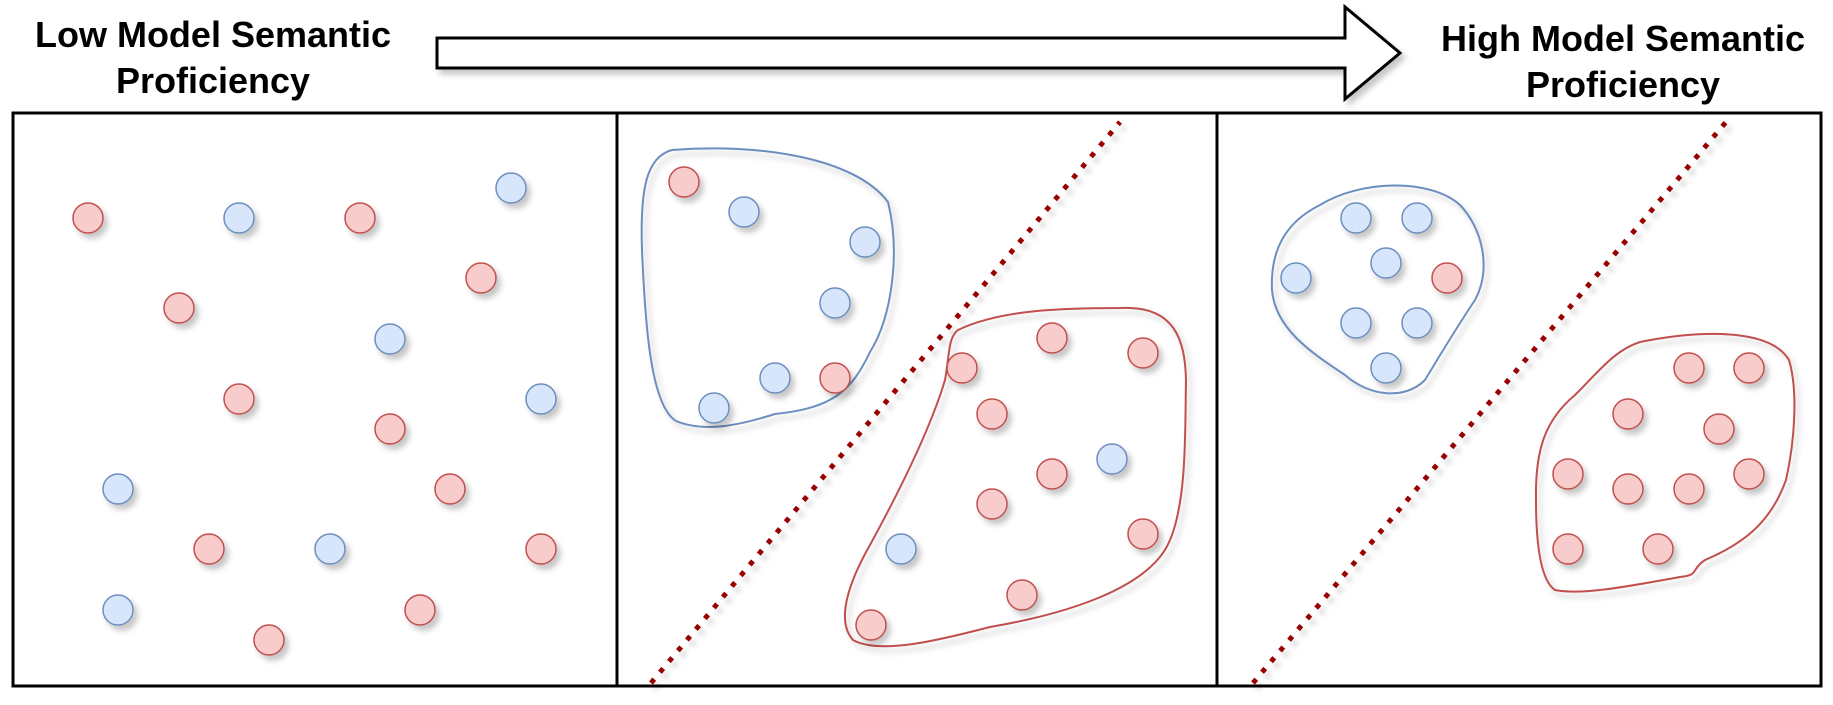  I want to click on high-proficiency-heading: High Model Semantic Proficiency, so click(1623, 62).